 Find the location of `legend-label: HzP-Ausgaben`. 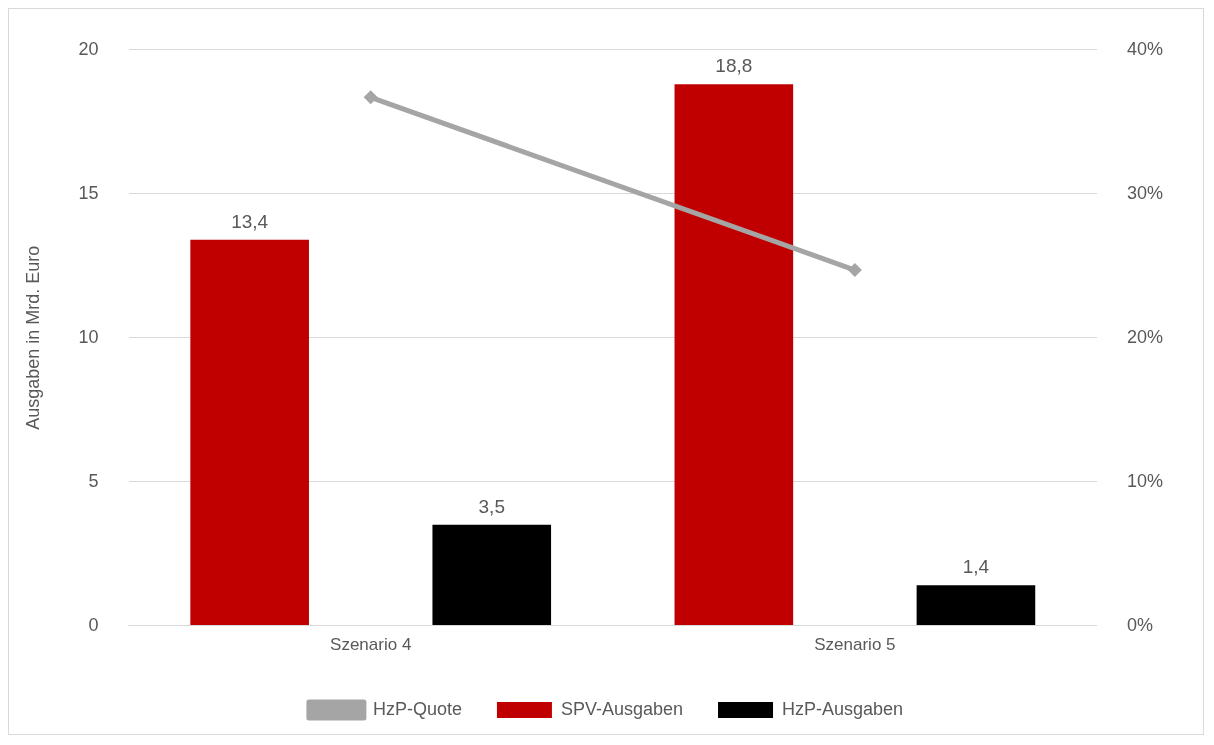

legend-label: HzP-Ausgaben is located at coordinates (843, 708).